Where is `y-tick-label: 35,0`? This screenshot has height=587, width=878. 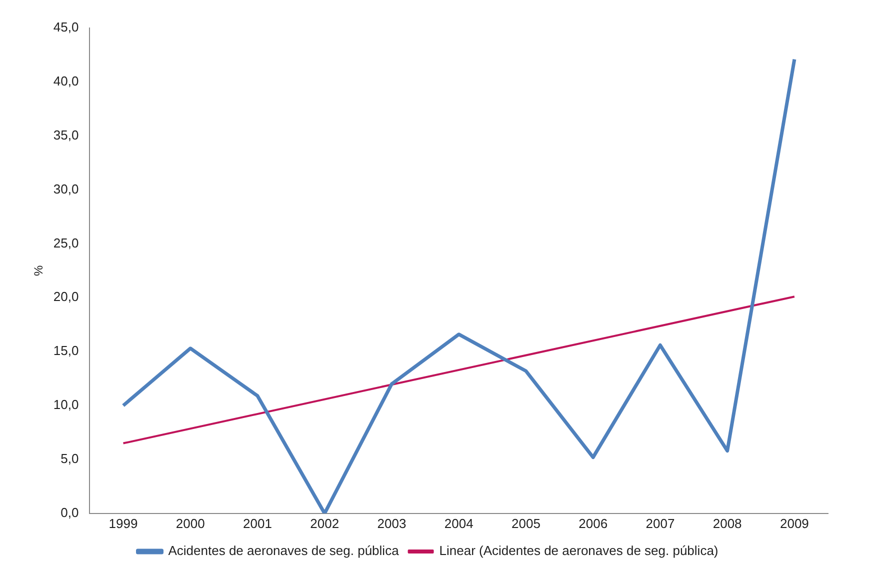
y-tick-label: 35,0 is located at coordinates (66, 134).